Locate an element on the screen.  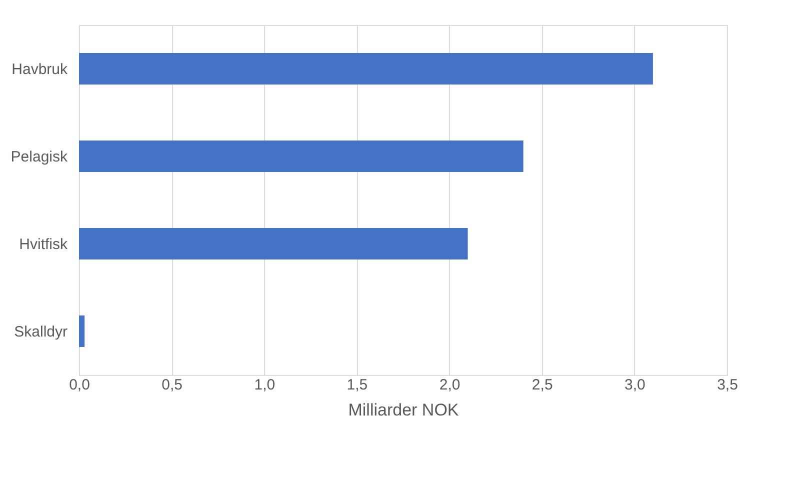
x-tick-label: 0,5 is located at coordinates (172, 385).